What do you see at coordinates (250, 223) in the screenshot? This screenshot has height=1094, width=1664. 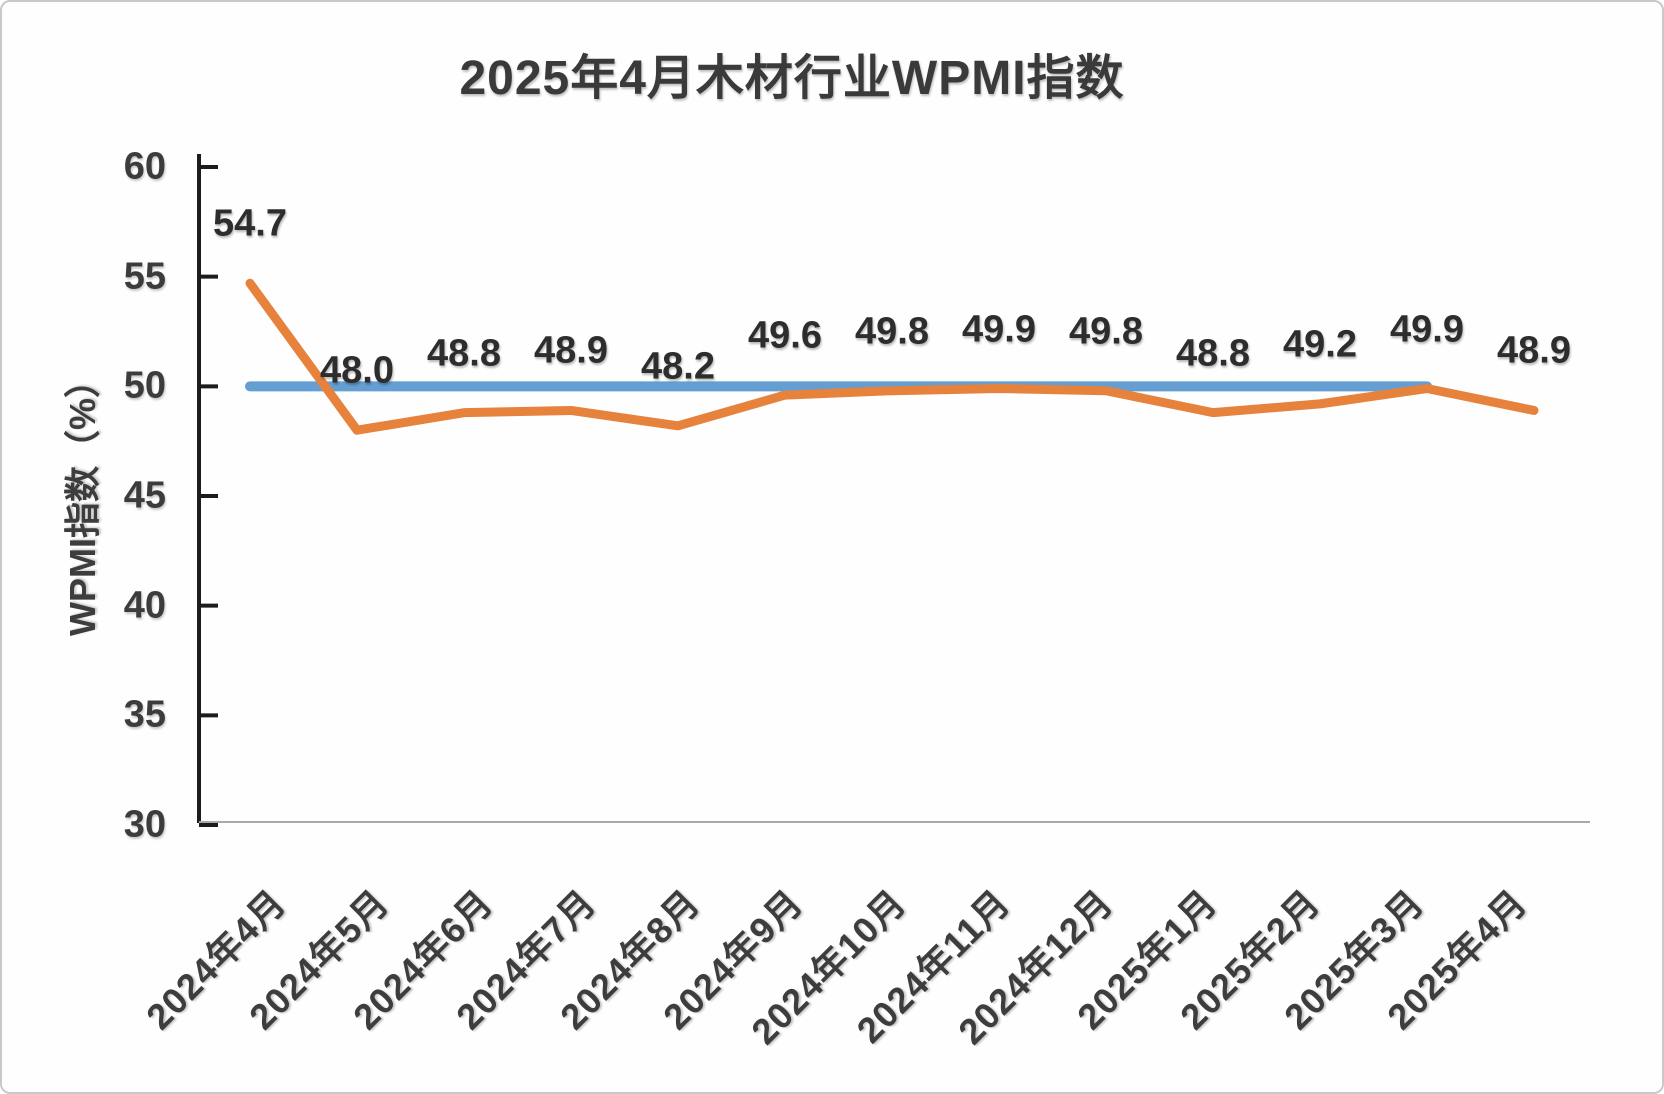 I see `data-label: 54.7` at bounding box center [250, 223].